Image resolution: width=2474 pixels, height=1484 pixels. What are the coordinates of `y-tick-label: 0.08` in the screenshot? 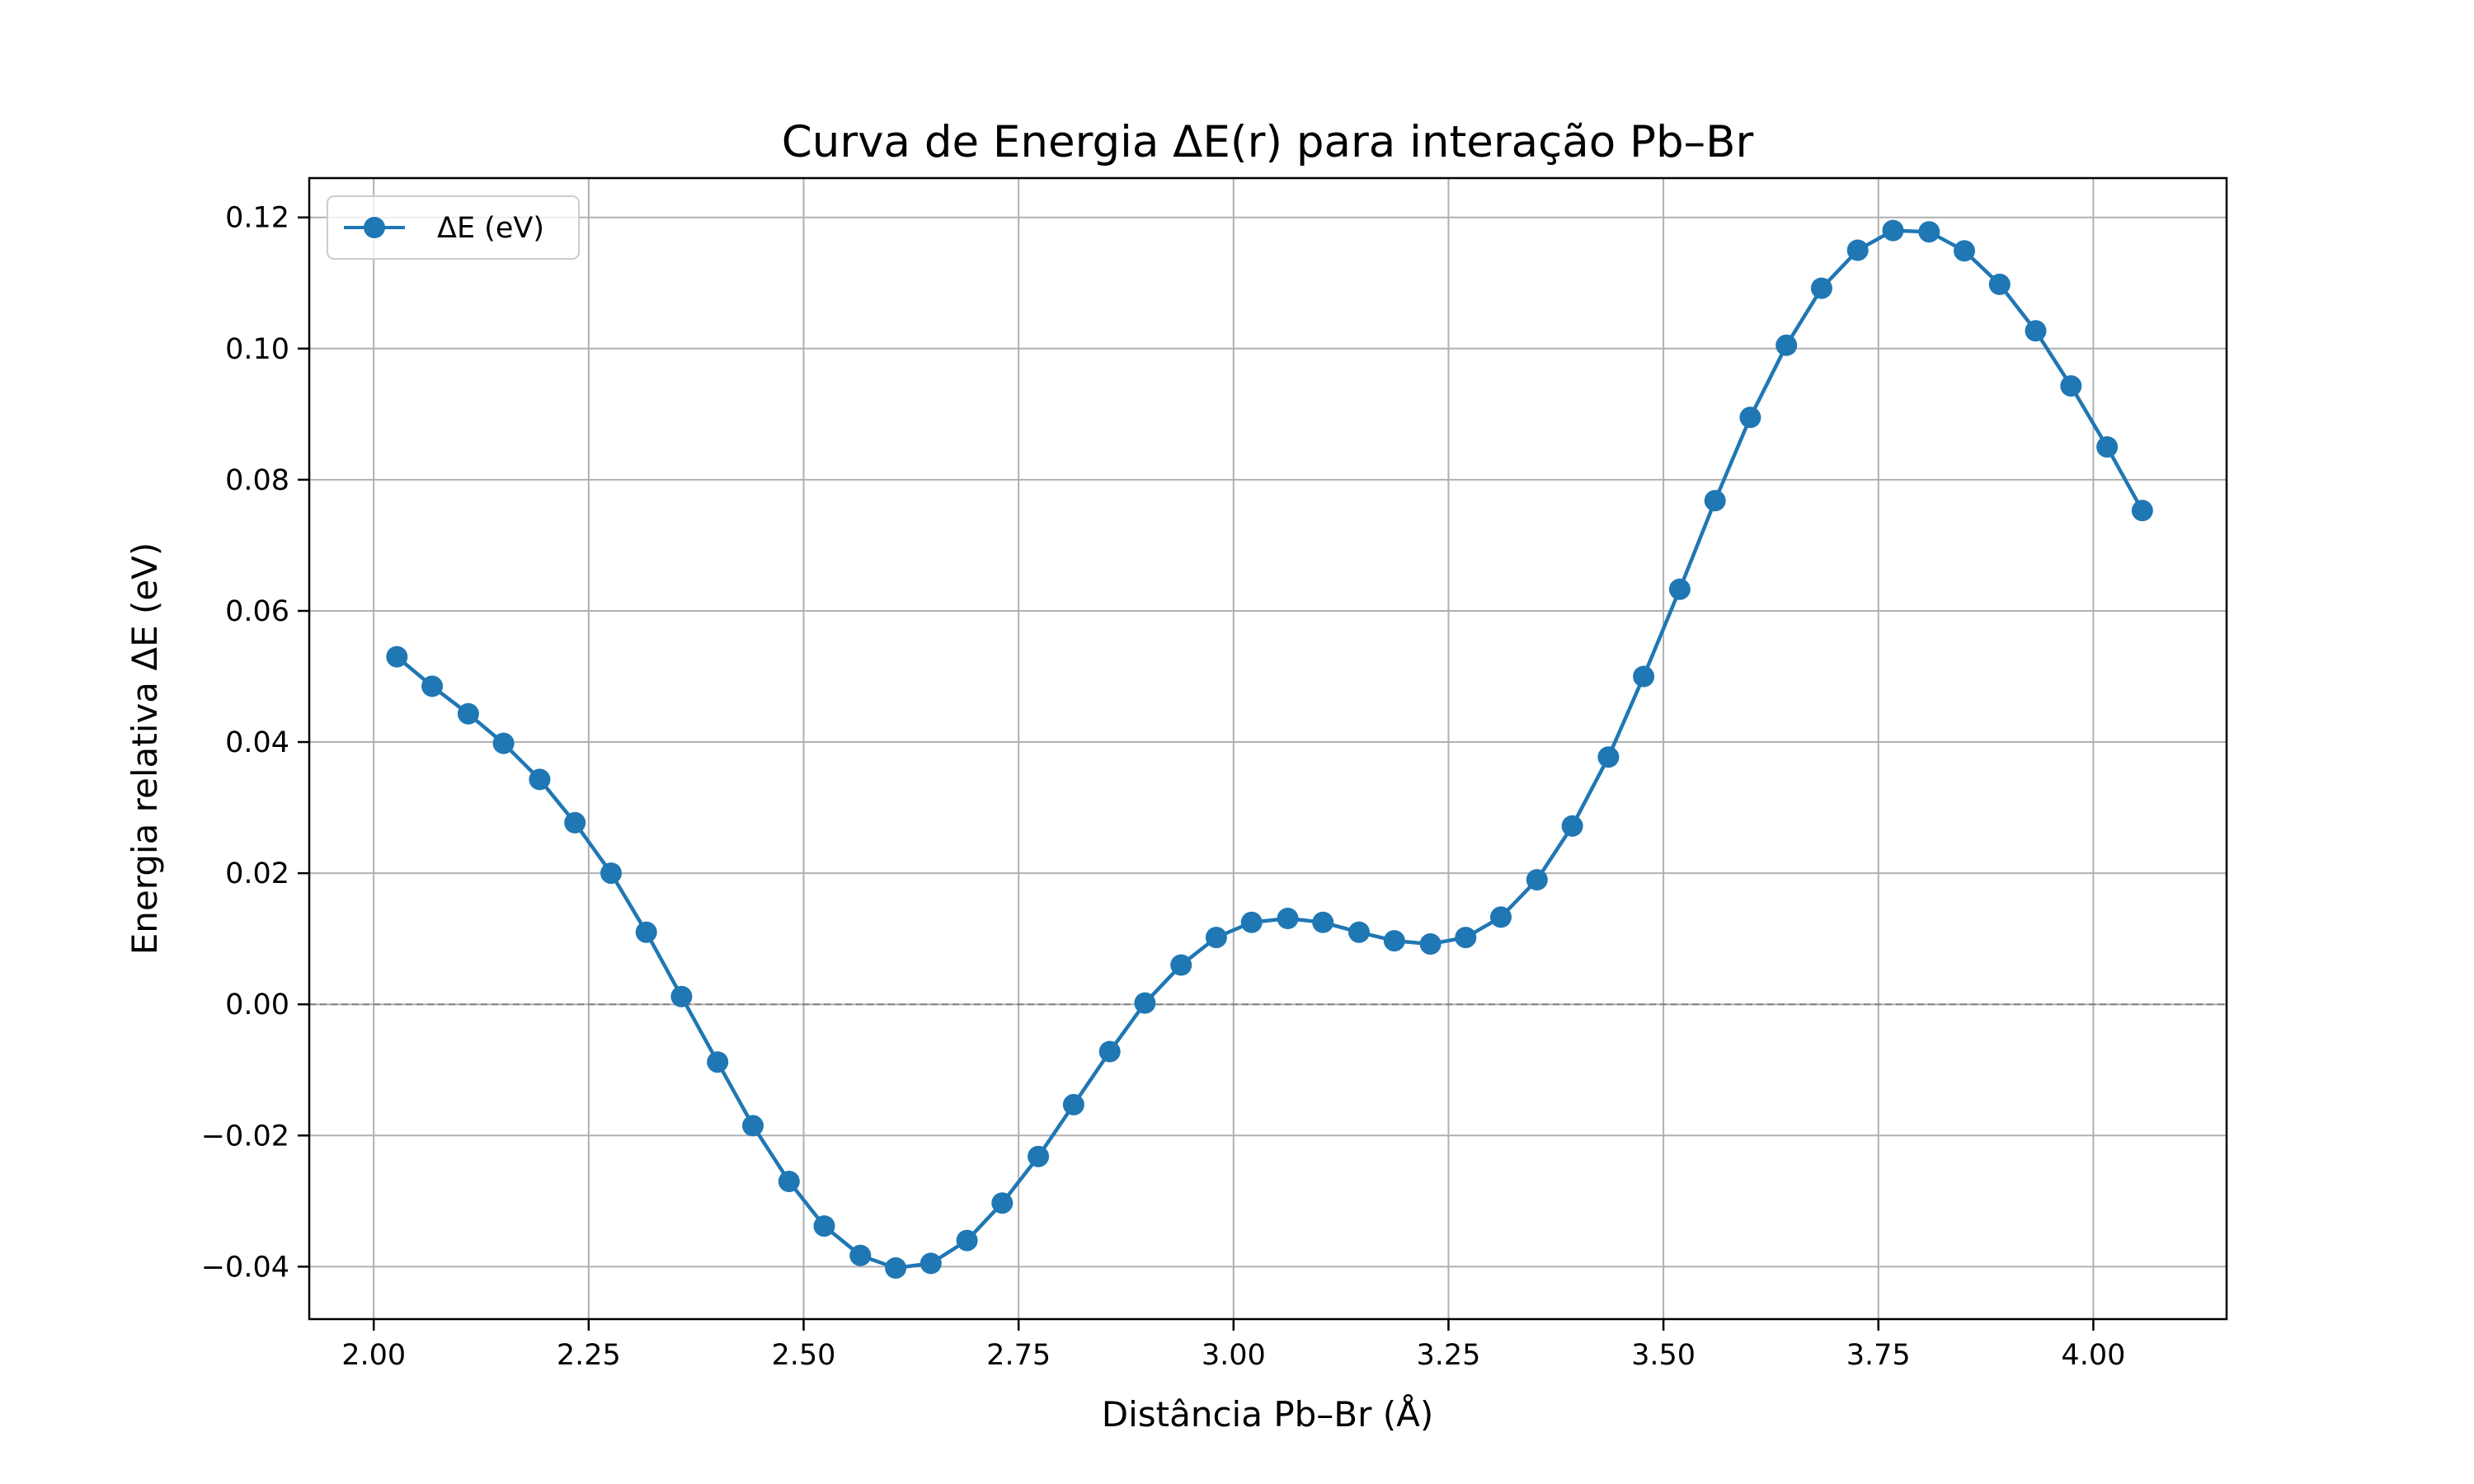 It's located at (257, 481).